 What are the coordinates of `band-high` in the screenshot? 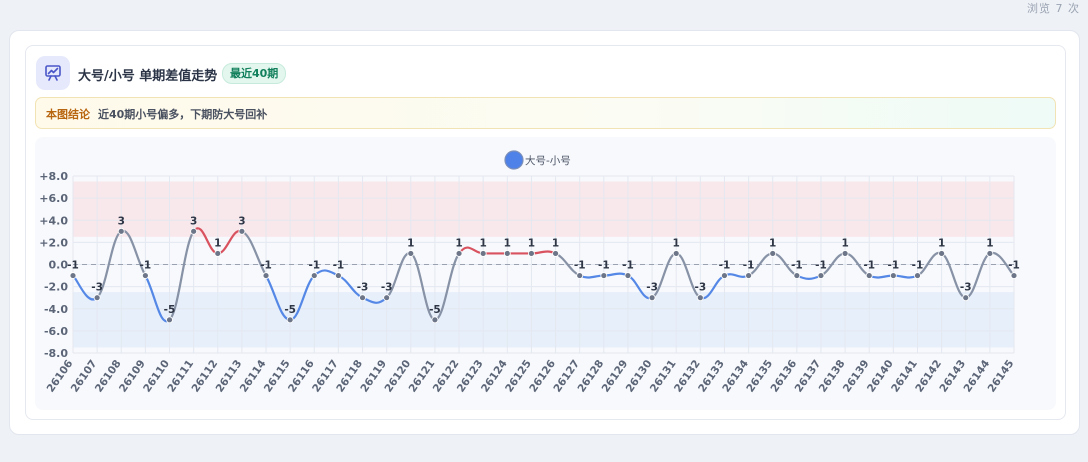 It's located at (543, 209).